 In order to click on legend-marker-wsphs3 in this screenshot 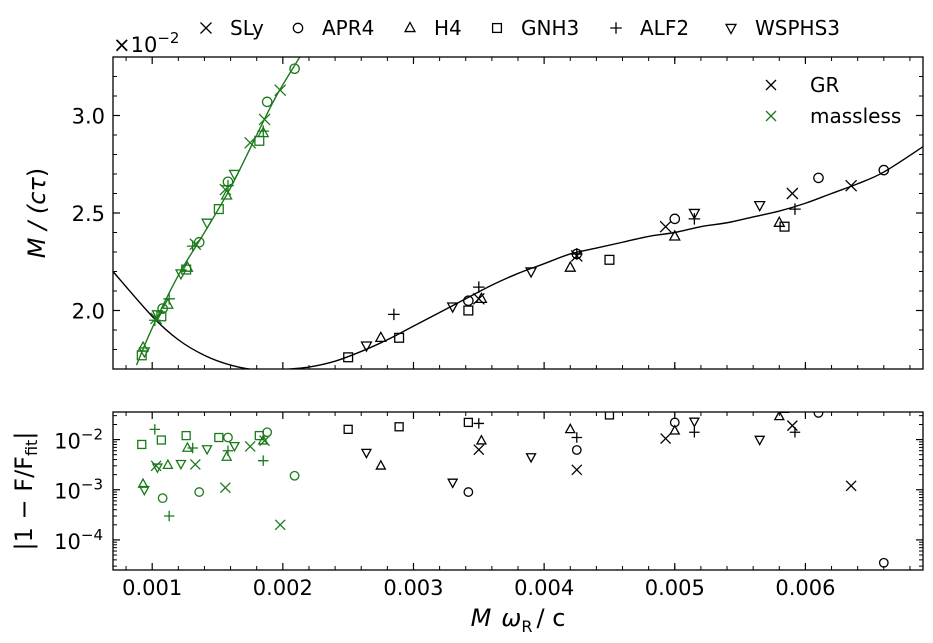, I will do `click(731, 29)`.